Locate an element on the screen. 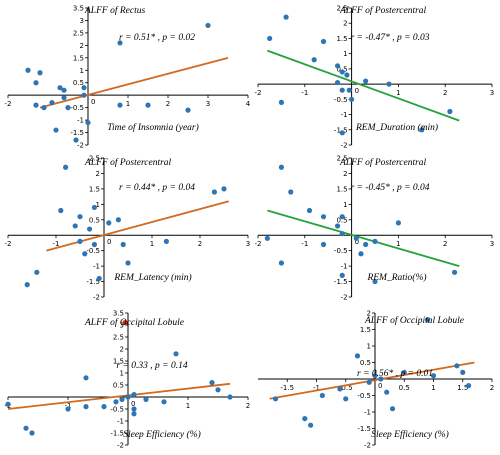 This screenshot has height=455, width=500. y-tick-label: -1.5 is located at coordinates (93, 282).